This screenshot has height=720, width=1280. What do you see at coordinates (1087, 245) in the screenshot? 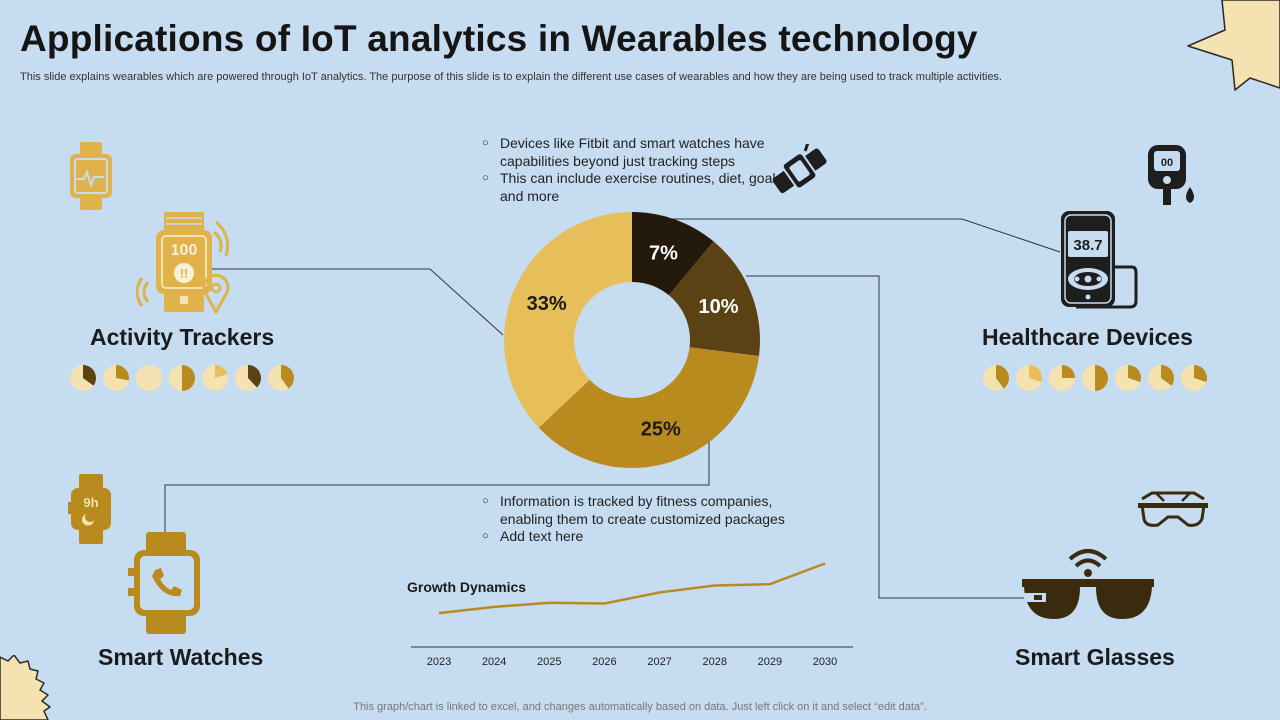
I see `healthcare-display: 38.7` at bounding box center [1087, 245].